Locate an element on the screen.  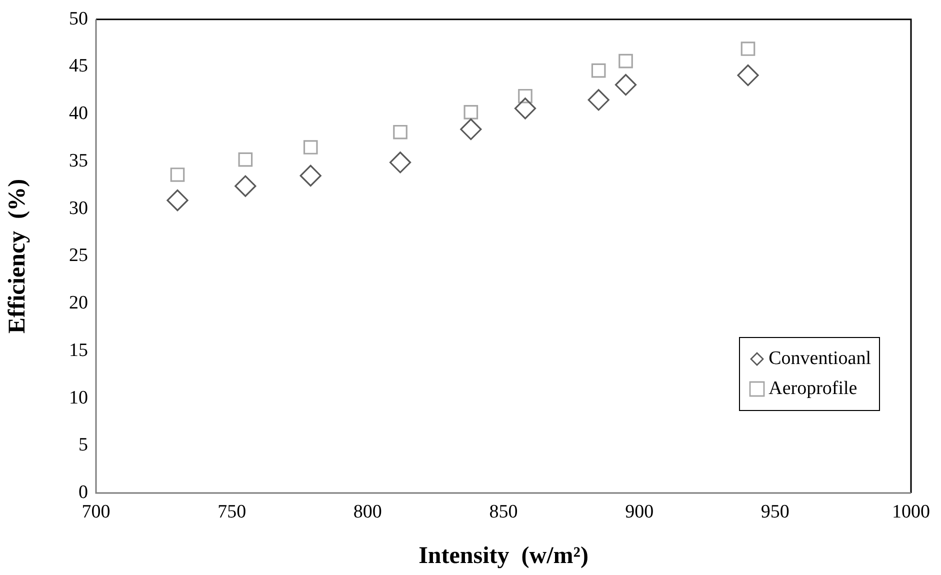
y-tick-label: 0 is located at coordinates (83, 492).